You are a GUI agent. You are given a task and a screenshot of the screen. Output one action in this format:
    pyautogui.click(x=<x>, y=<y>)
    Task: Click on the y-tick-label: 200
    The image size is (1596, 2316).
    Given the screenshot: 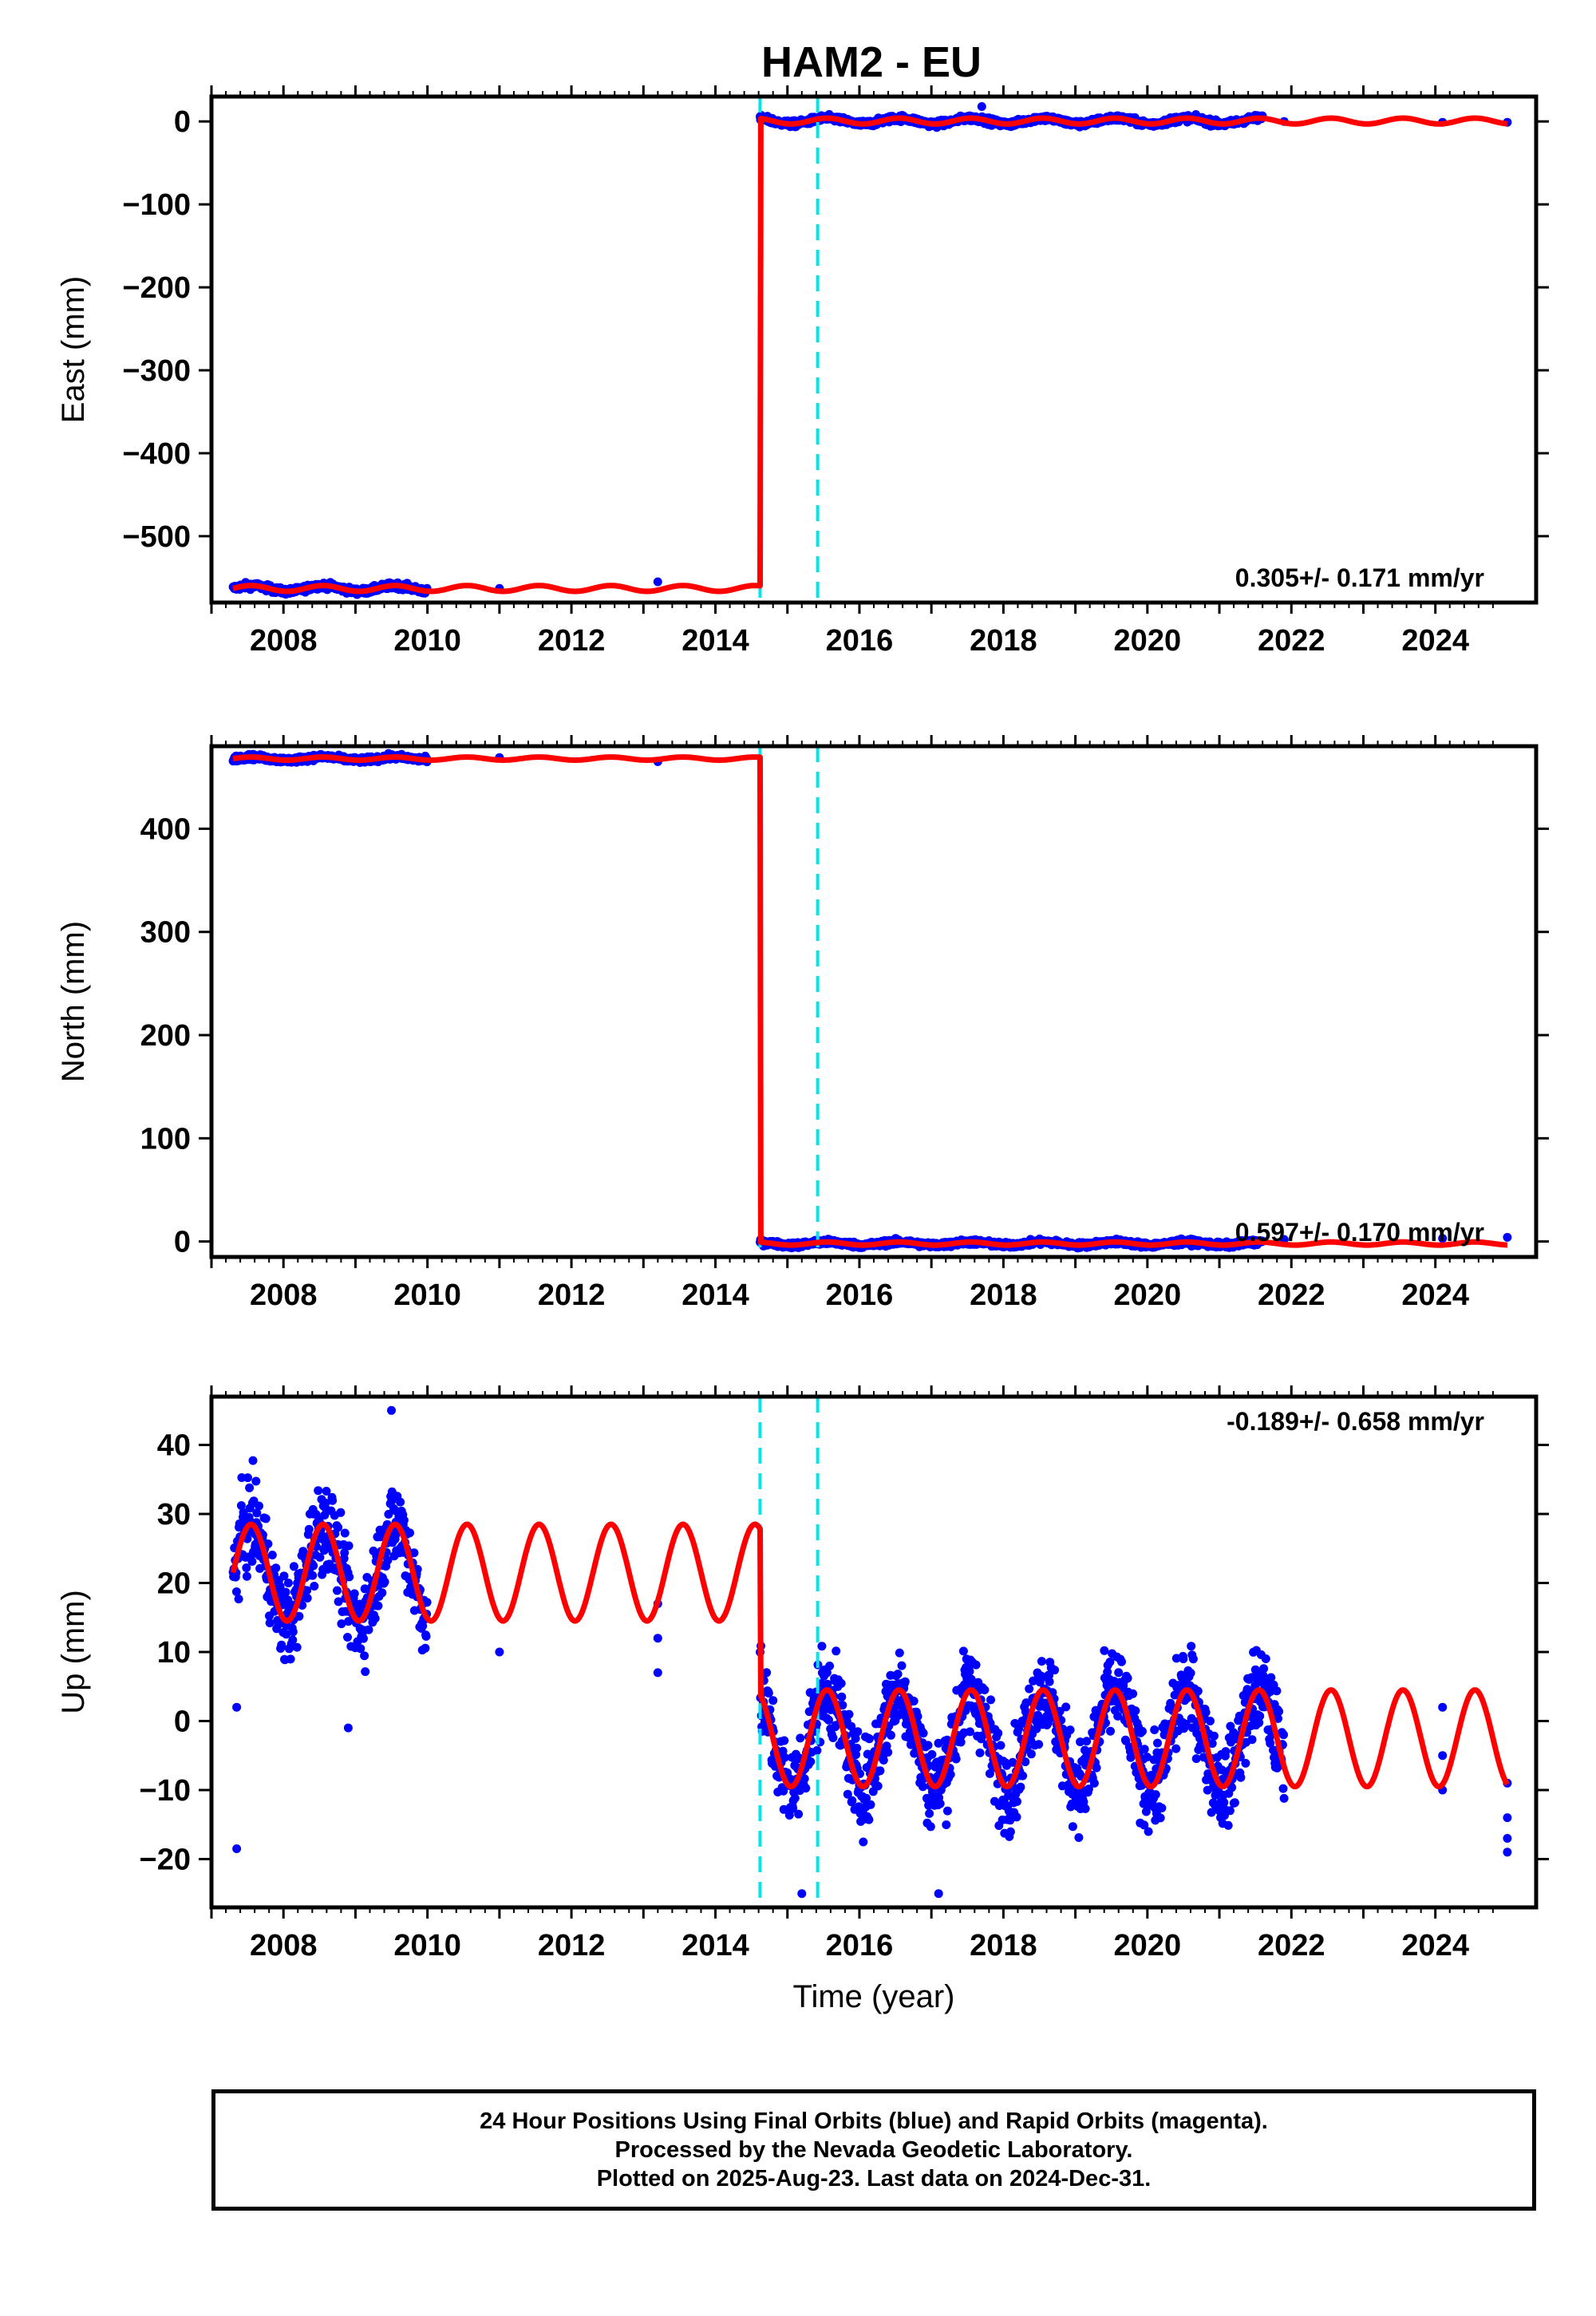 What is the action you would take?
    pyautogui.click(x=165, y=1036)
    